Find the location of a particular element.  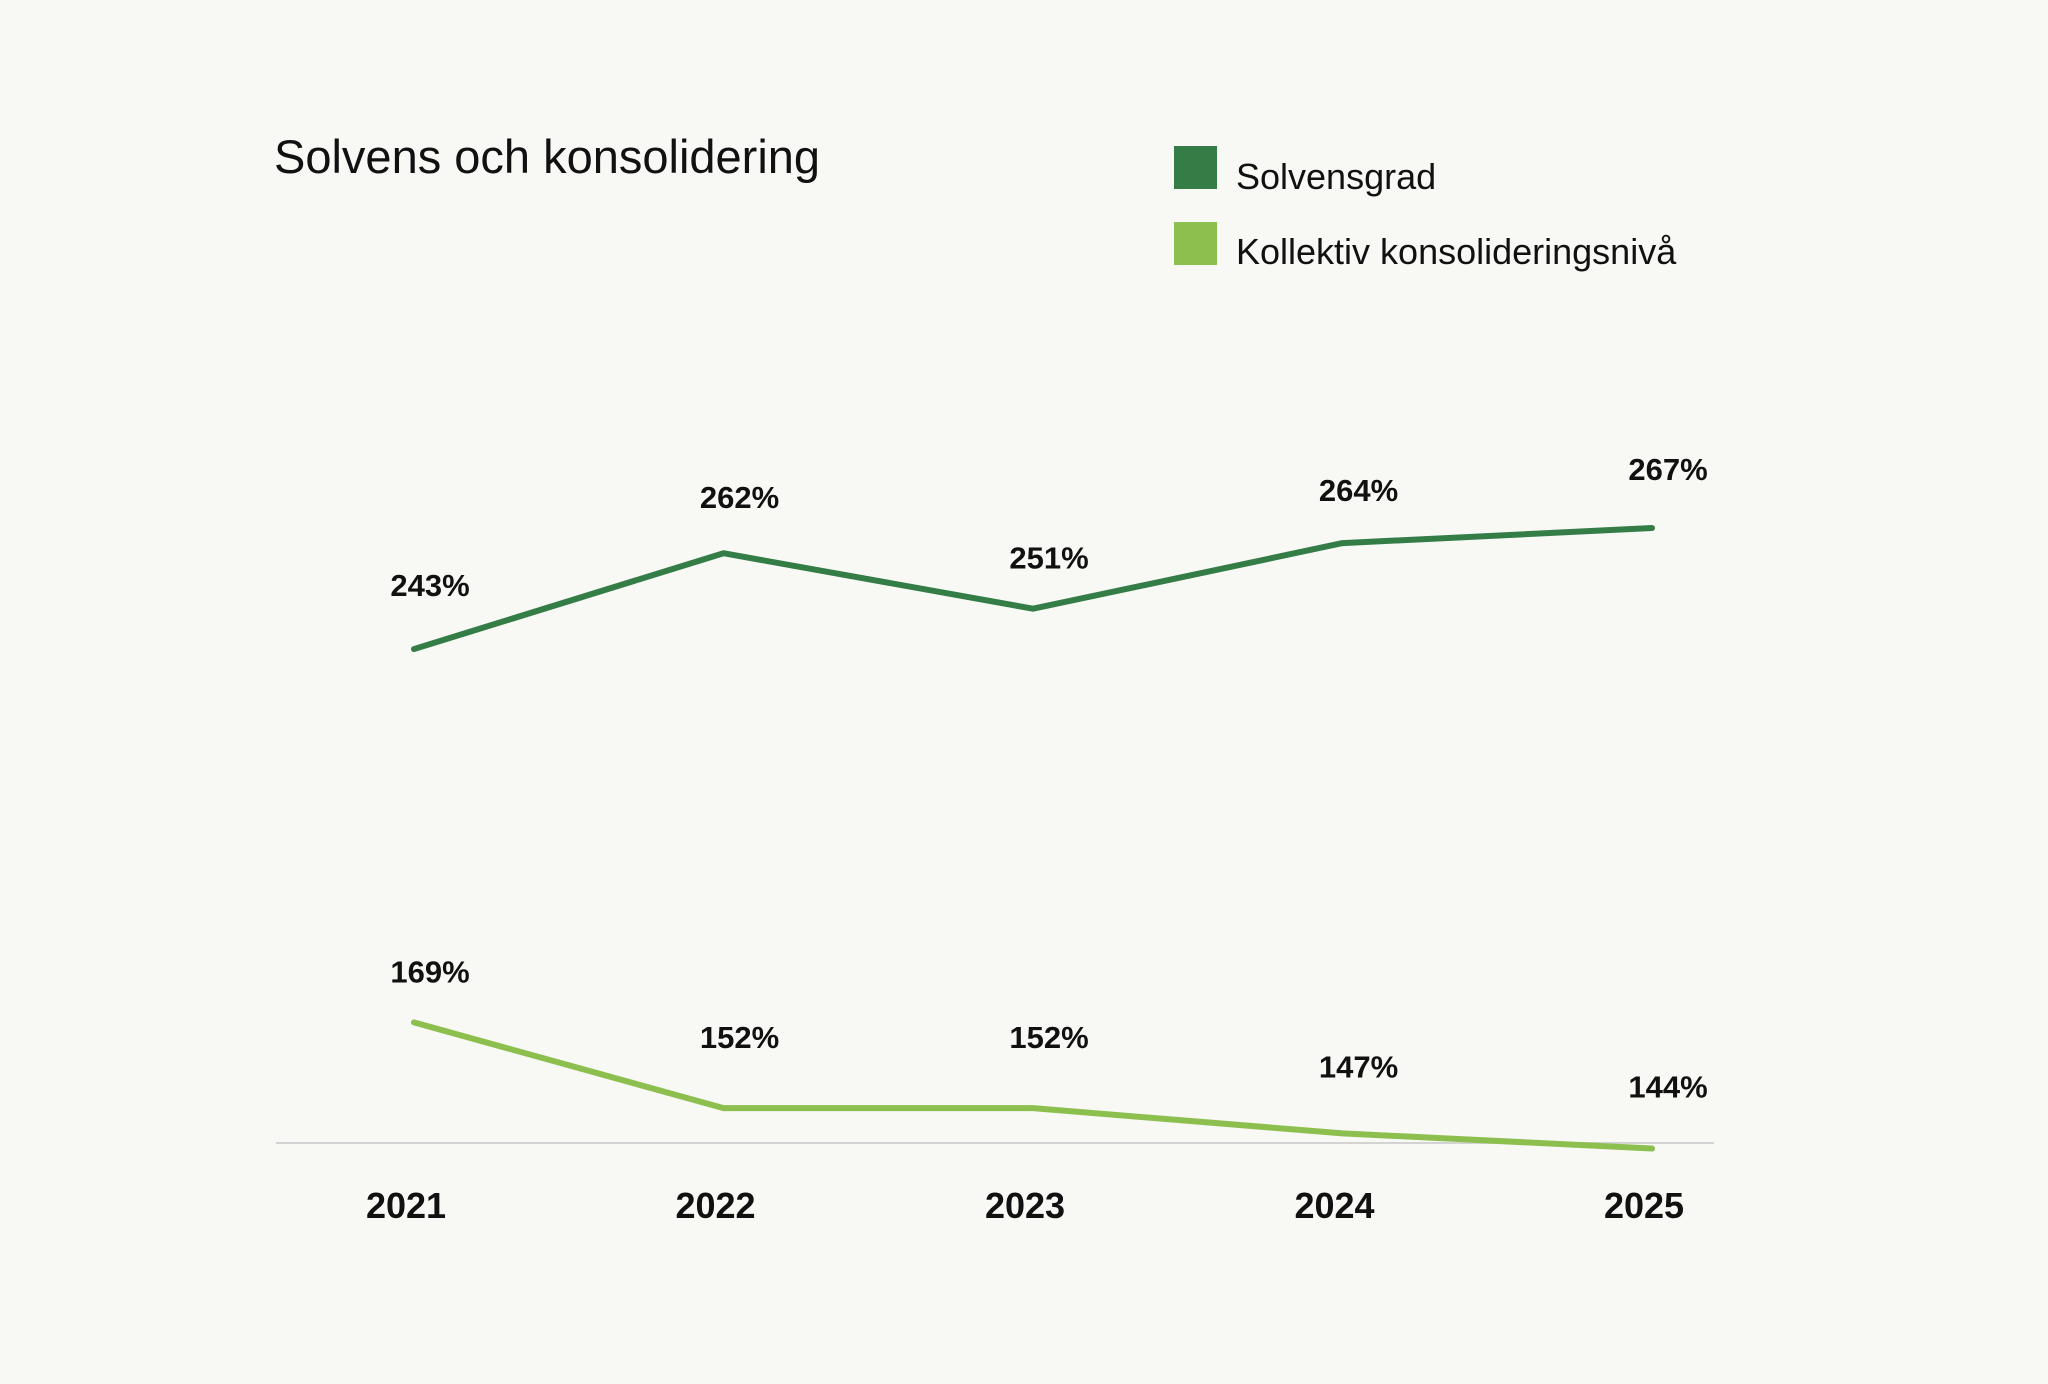

x-tick-2022: 2022 is located at coordinates (715, 1205).